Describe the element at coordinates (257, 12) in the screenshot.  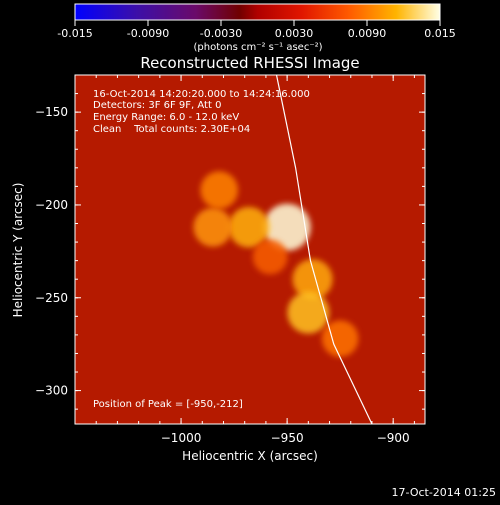
I see `colorbar` at that location.